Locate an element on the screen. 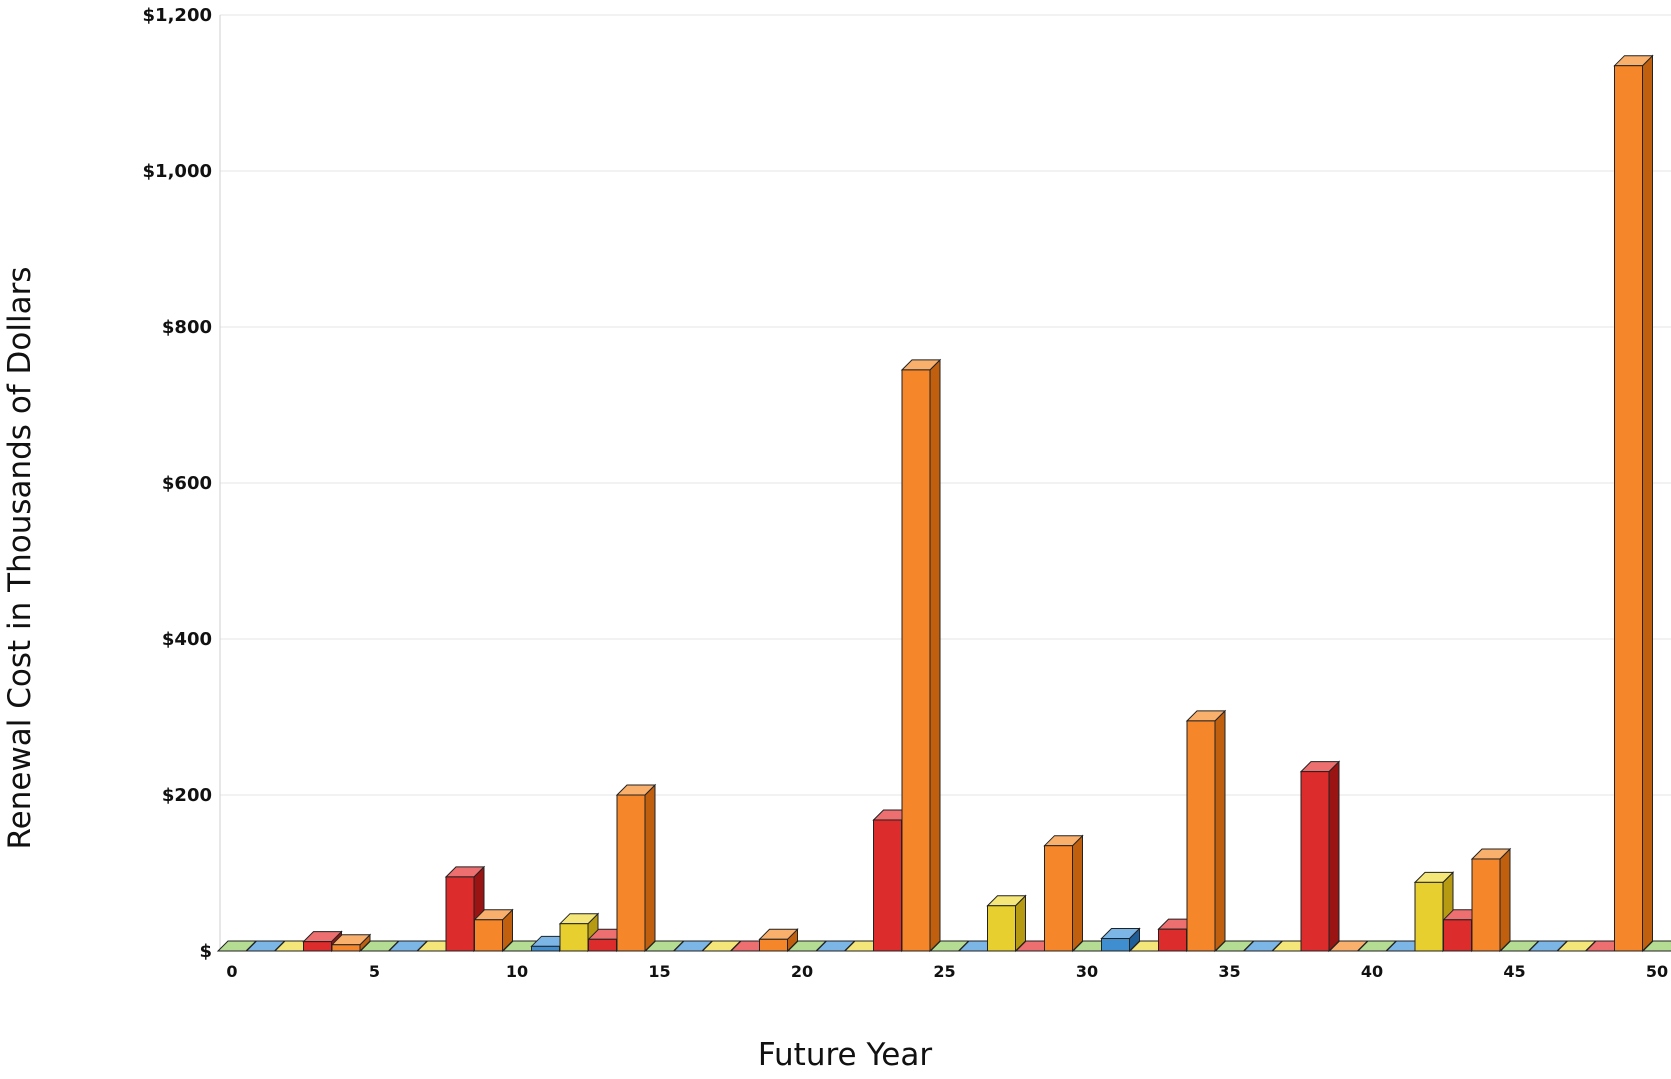 This screenshot has width=1671, height=1079. x-axis-ticks: 0 5 10 15 20 25 30 35 40 45 50 is located at coordinates (947, 971).